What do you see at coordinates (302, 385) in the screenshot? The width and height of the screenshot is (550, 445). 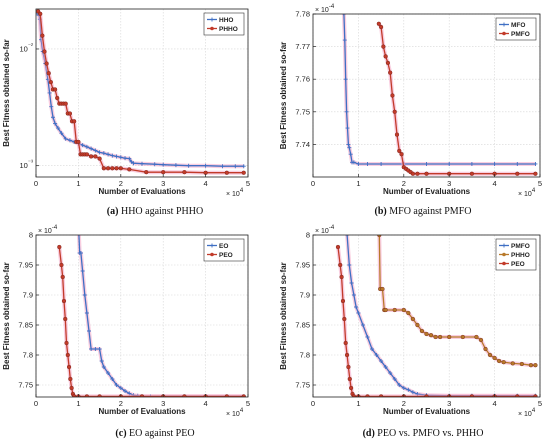 I see `y-tick-label: 7.75` at bounding box center [302, 385].